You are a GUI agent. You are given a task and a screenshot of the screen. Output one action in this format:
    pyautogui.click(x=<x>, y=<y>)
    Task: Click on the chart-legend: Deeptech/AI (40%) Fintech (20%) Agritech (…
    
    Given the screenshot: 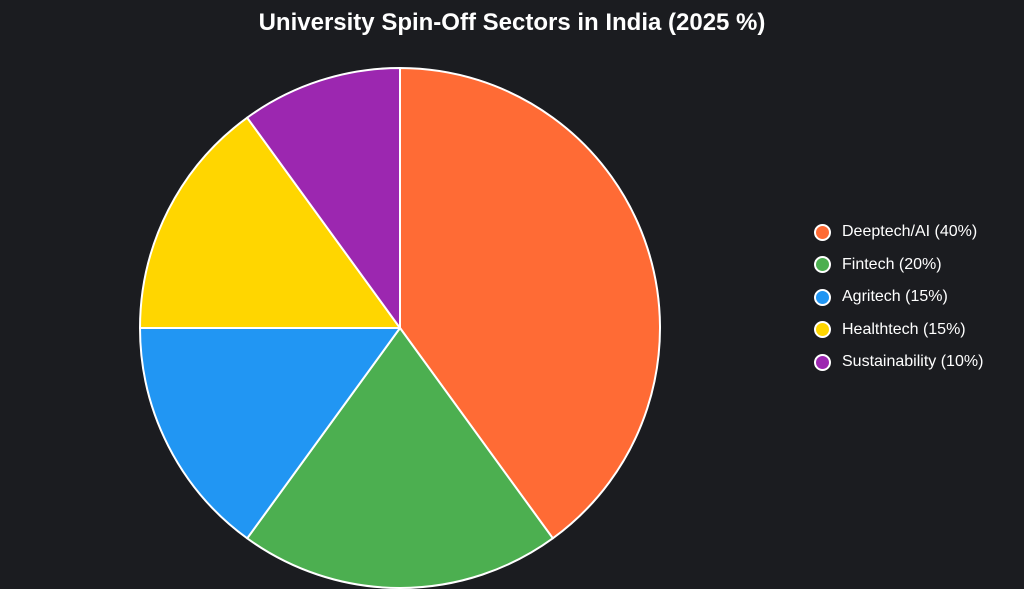 What is the action you would take?
    pyautogui.click(x=898, y=297)
    